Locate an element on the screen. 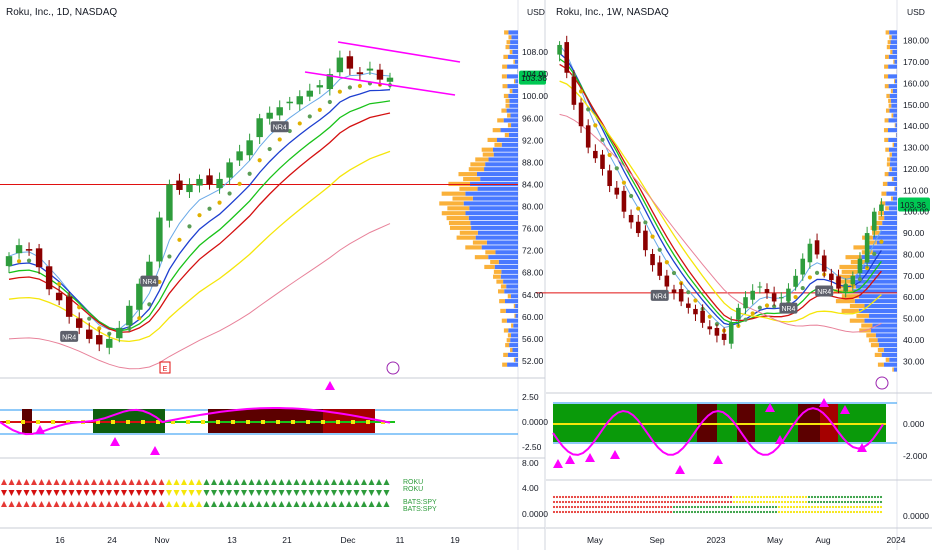  left-price-tick: 96.00 is located at coordinates (533, 118).